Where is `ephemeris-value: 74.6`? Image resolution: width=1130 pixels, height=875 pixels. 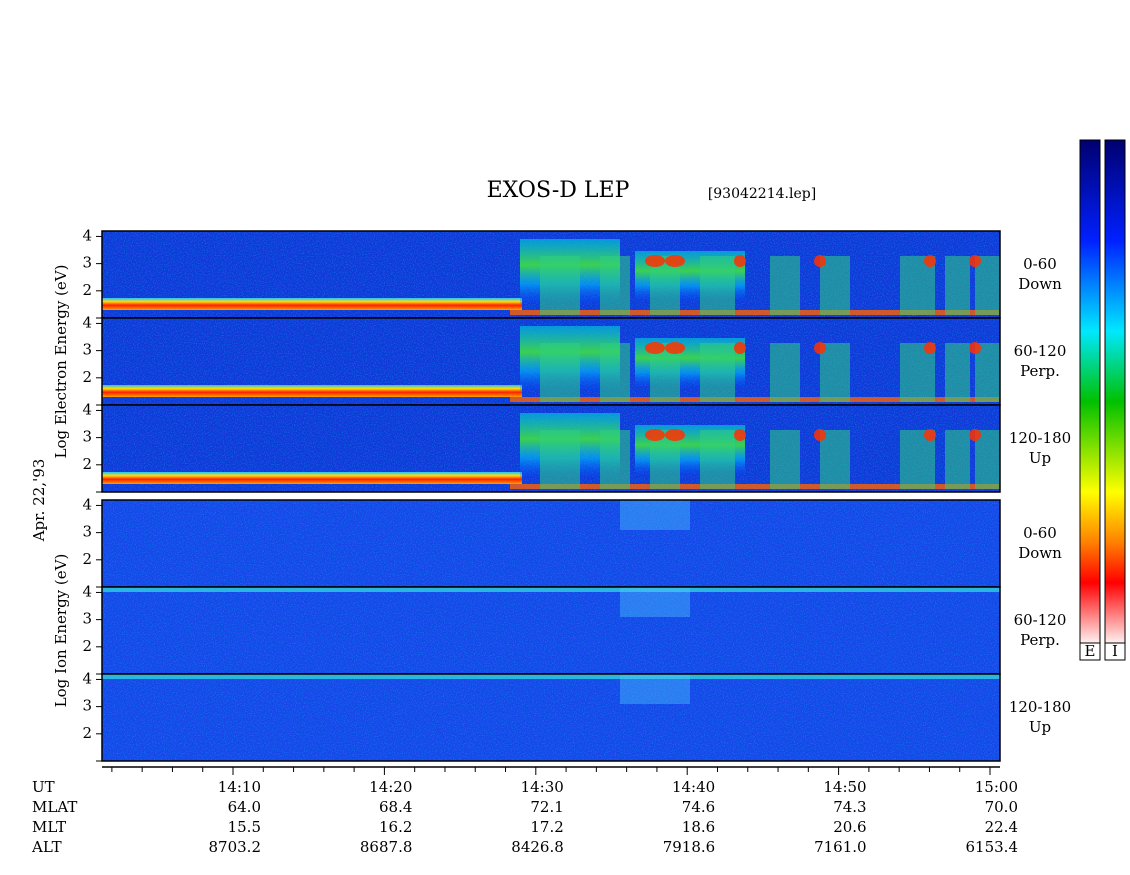 ephemeris-value: 74.6 is located at coordinates (698, 807).